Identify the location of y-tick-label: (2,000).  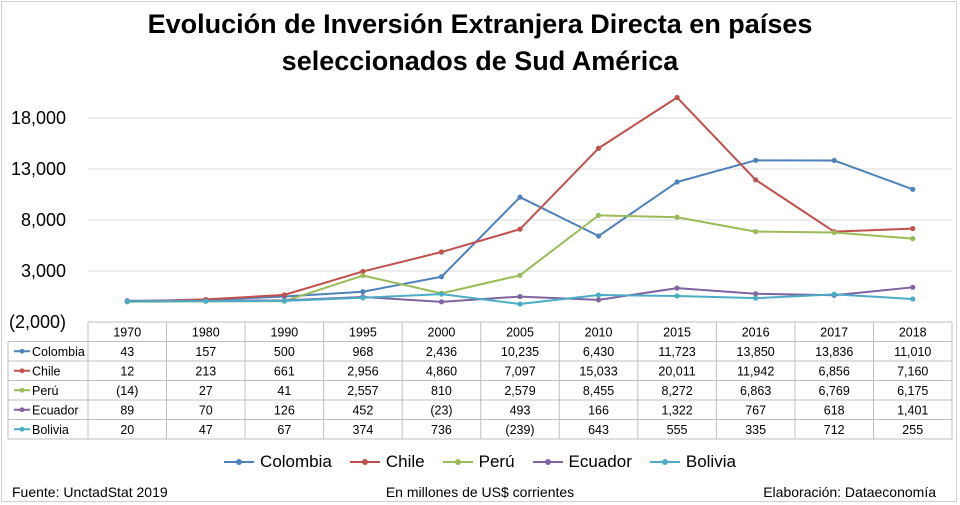
(37, 322).